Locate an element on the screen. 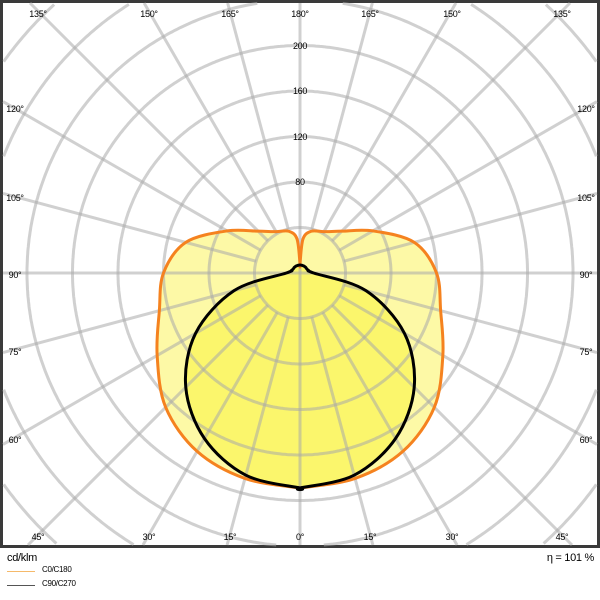  series-curve-c90-c270 is located at coordinates (300, 377).